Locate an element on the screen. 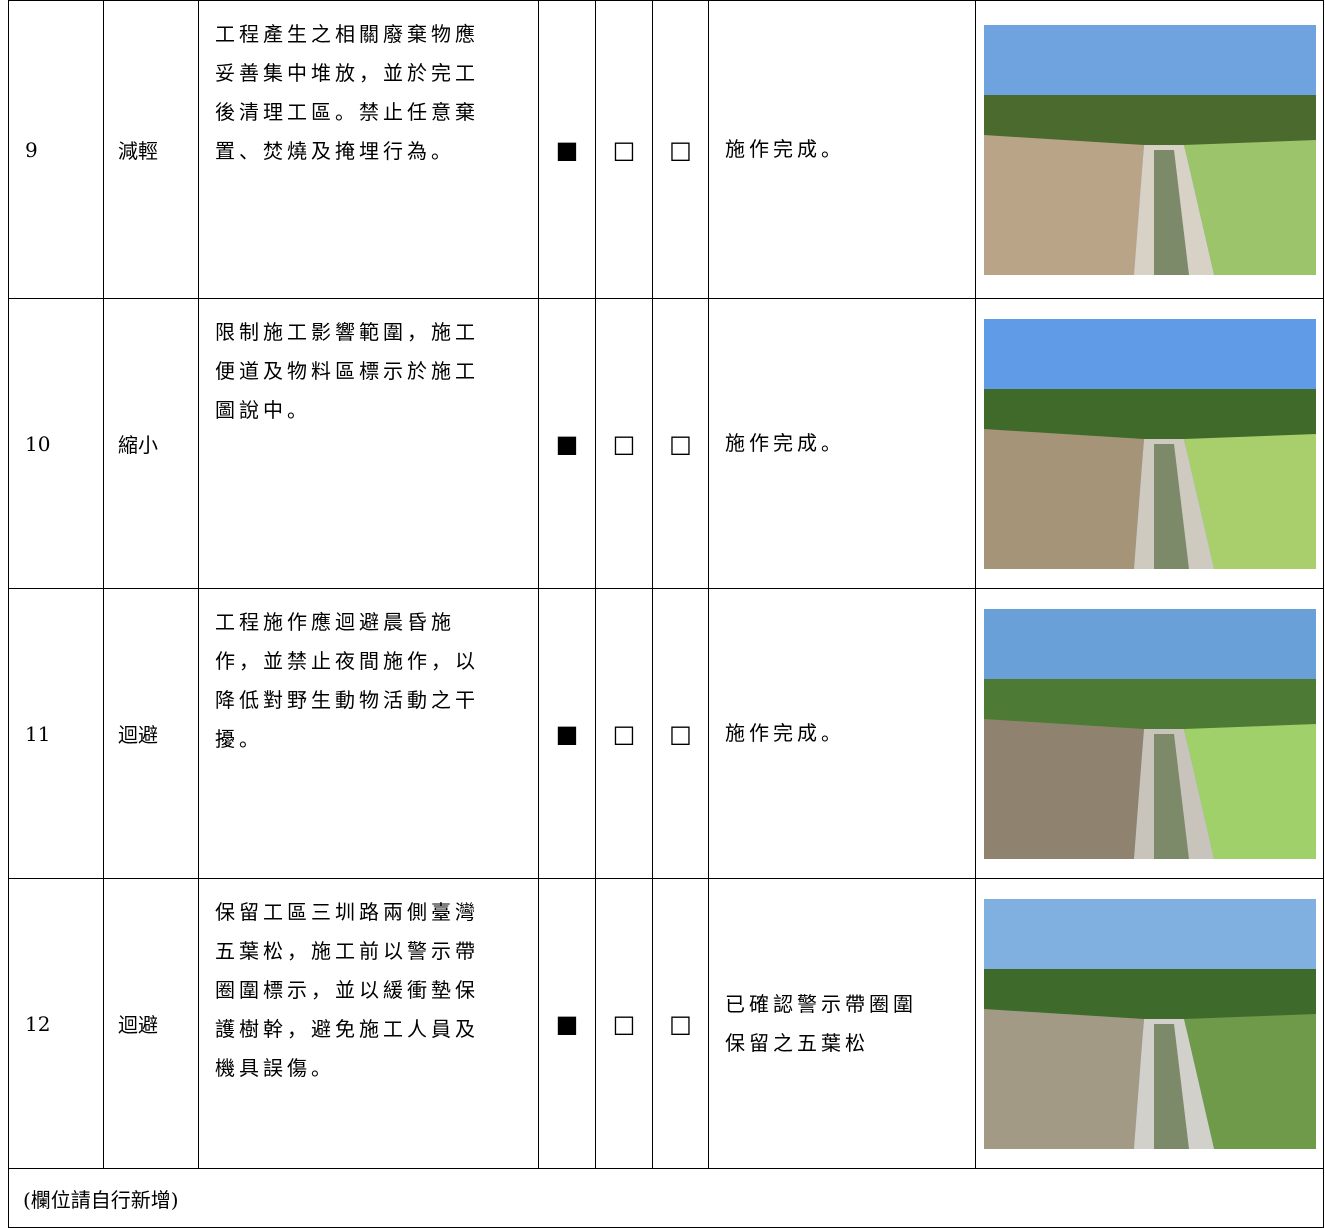 The height and width of the screenshot is (1228, 1325). description-line: 作，並禁止夜間施作，以 is located at coordinates (347, 661).